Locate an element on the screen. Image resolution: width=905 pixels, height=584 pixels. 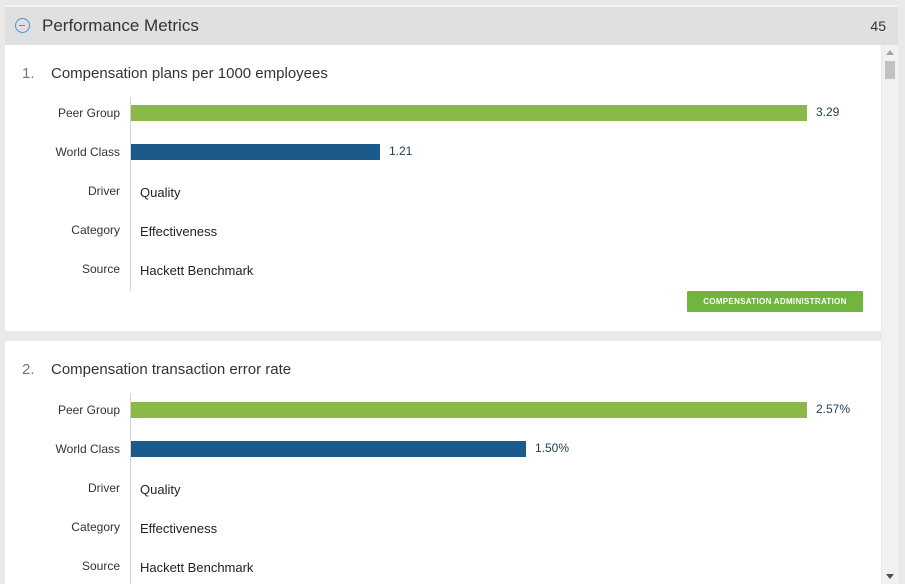
collapse-minus-icon is located at coordinates (22, 25).